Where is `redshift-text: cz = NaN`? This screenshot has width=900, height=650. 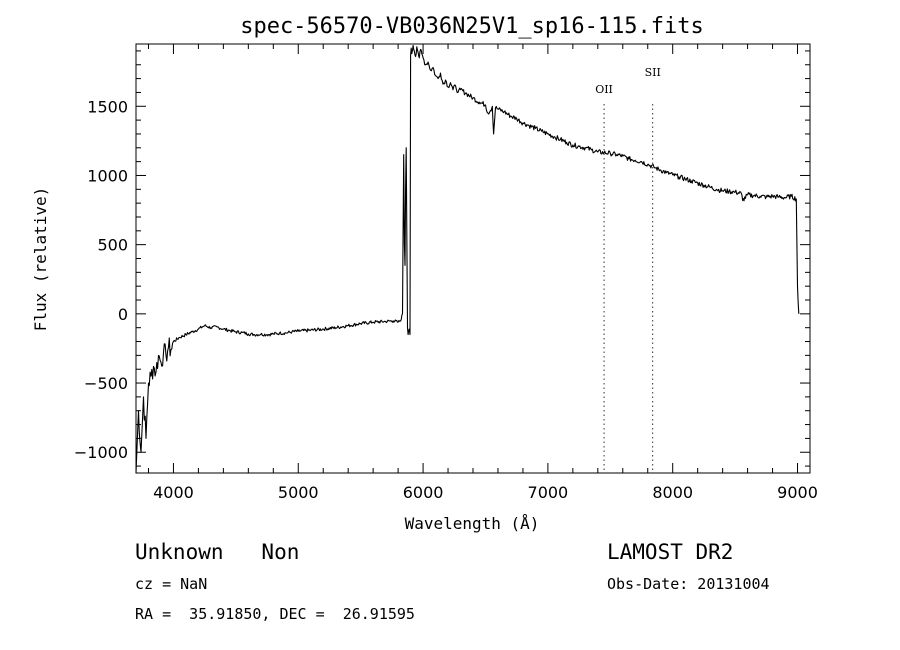 redshift-text: cz = NaN is located at coordinates (171, 584).